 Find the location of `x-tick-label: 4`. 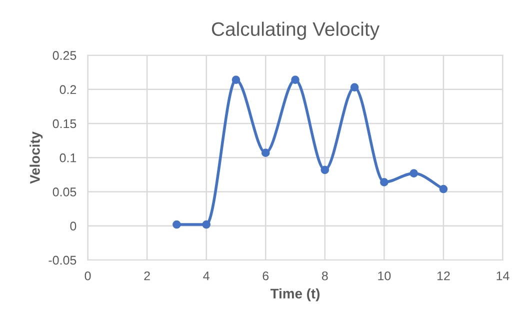

x-tick-label: 4 is located at coordinates (206, 276).